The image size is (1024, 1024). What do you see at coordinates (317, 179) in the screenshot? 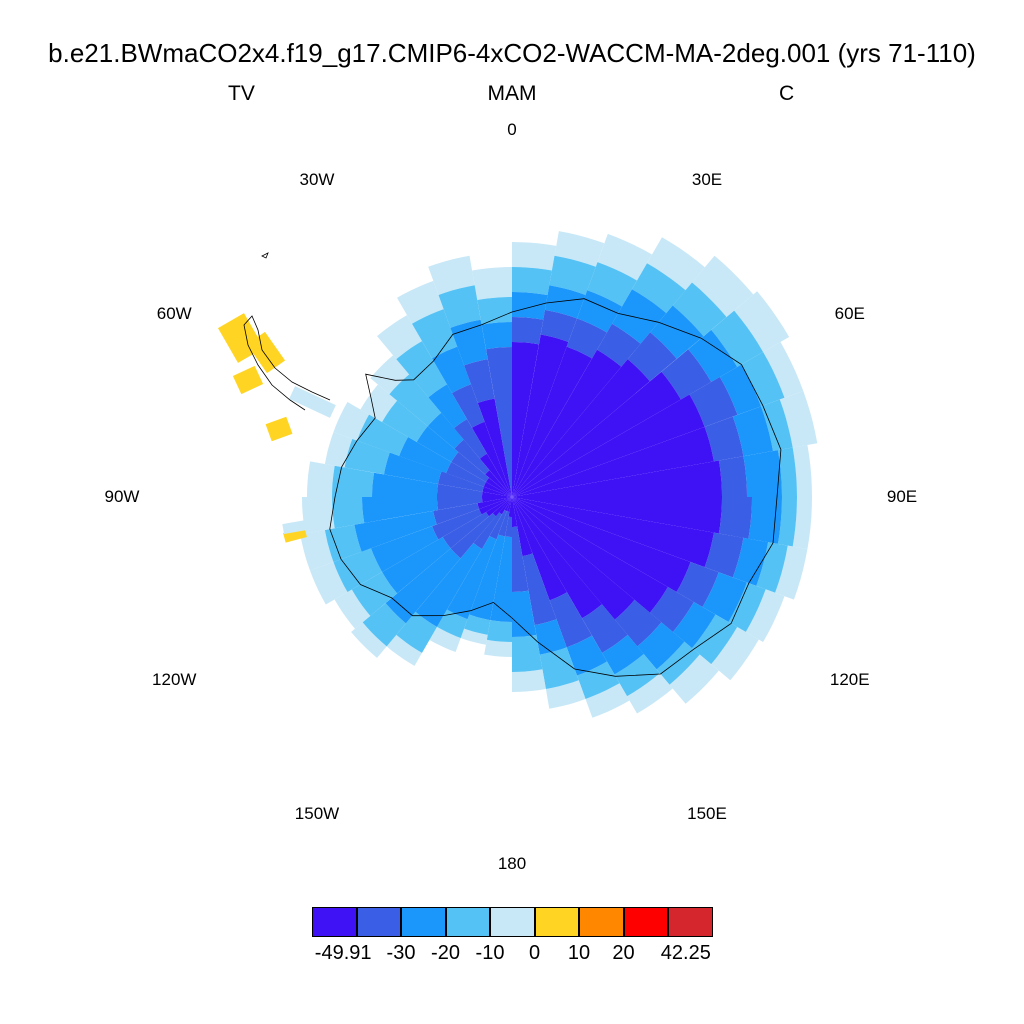
I see `lon-label-11: 30W` at bounding box center [317, 179].